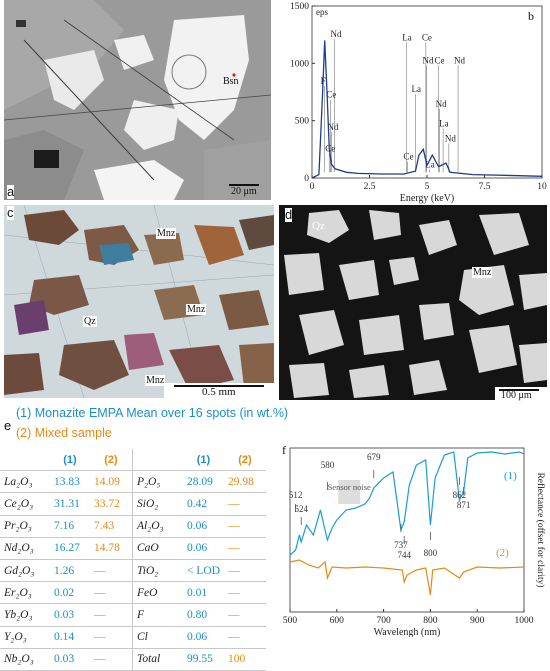 The image size is (550, 671). I want to click on value-mixed: 33.72, so click(111, 504).